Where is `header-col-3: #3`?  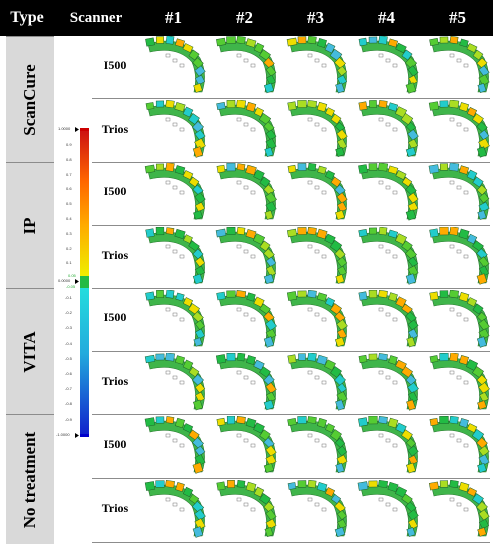
header-col-3: #3 is located at coordinates (315, 18).